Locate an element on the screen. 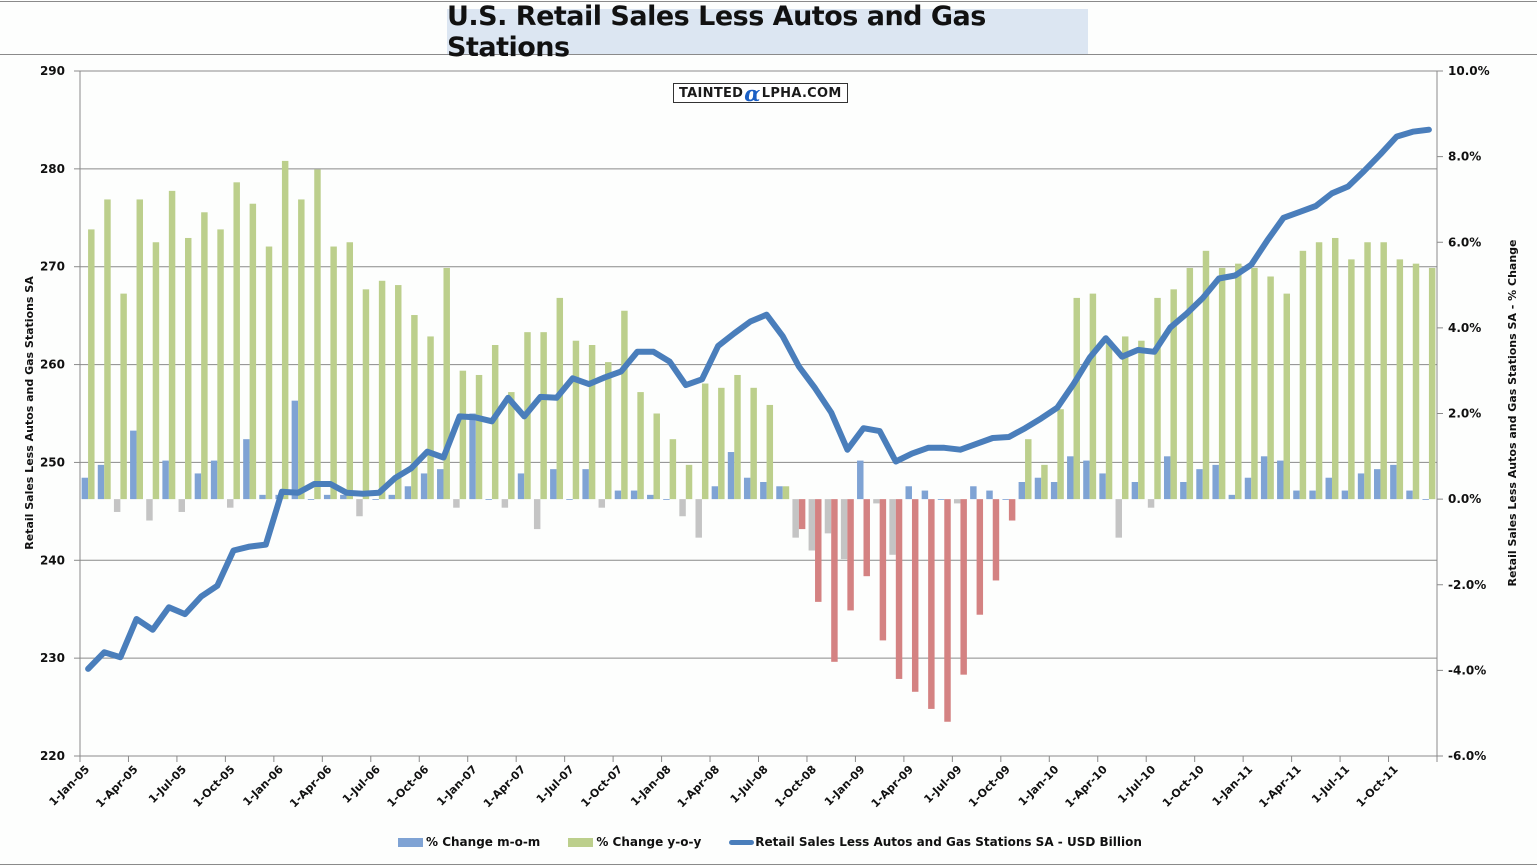  x-tick-label: 1-Jan-10 is located at coordinates (1039, 786).